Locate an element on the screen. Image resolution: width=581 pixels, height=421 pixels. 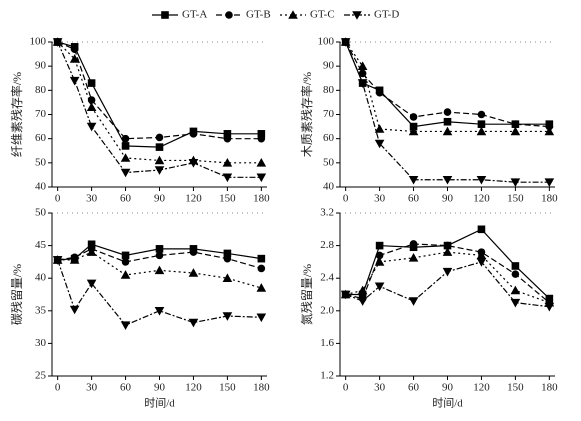
x-axis-label: 时间/d is located at coordinates (159, 403).